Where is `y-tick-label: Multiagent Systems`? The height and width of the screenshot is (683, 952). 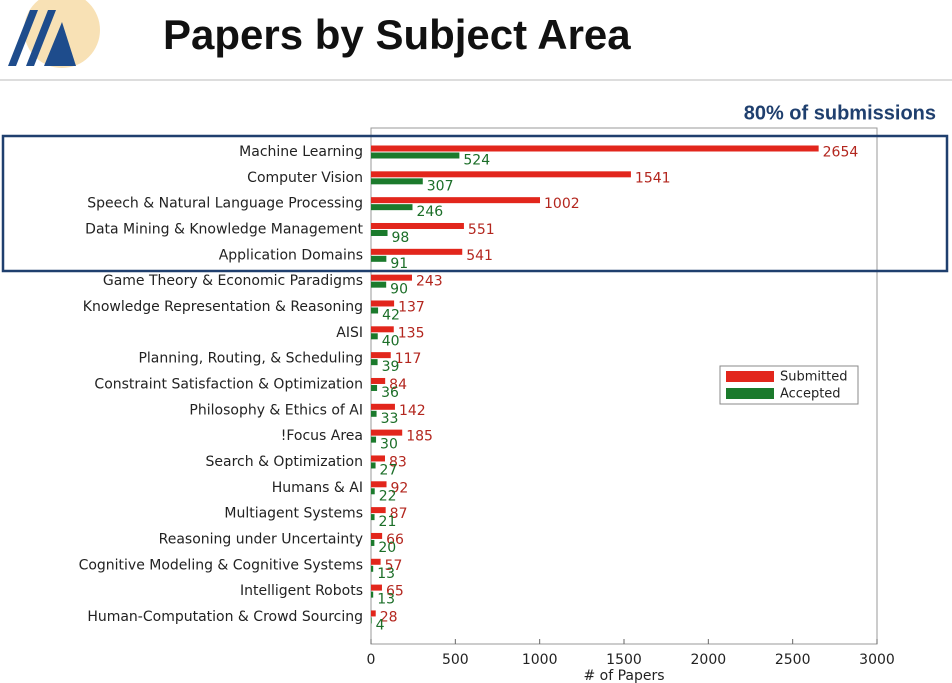 y-tick-label: Multiagent Systems is located at coordinates (293, 514).